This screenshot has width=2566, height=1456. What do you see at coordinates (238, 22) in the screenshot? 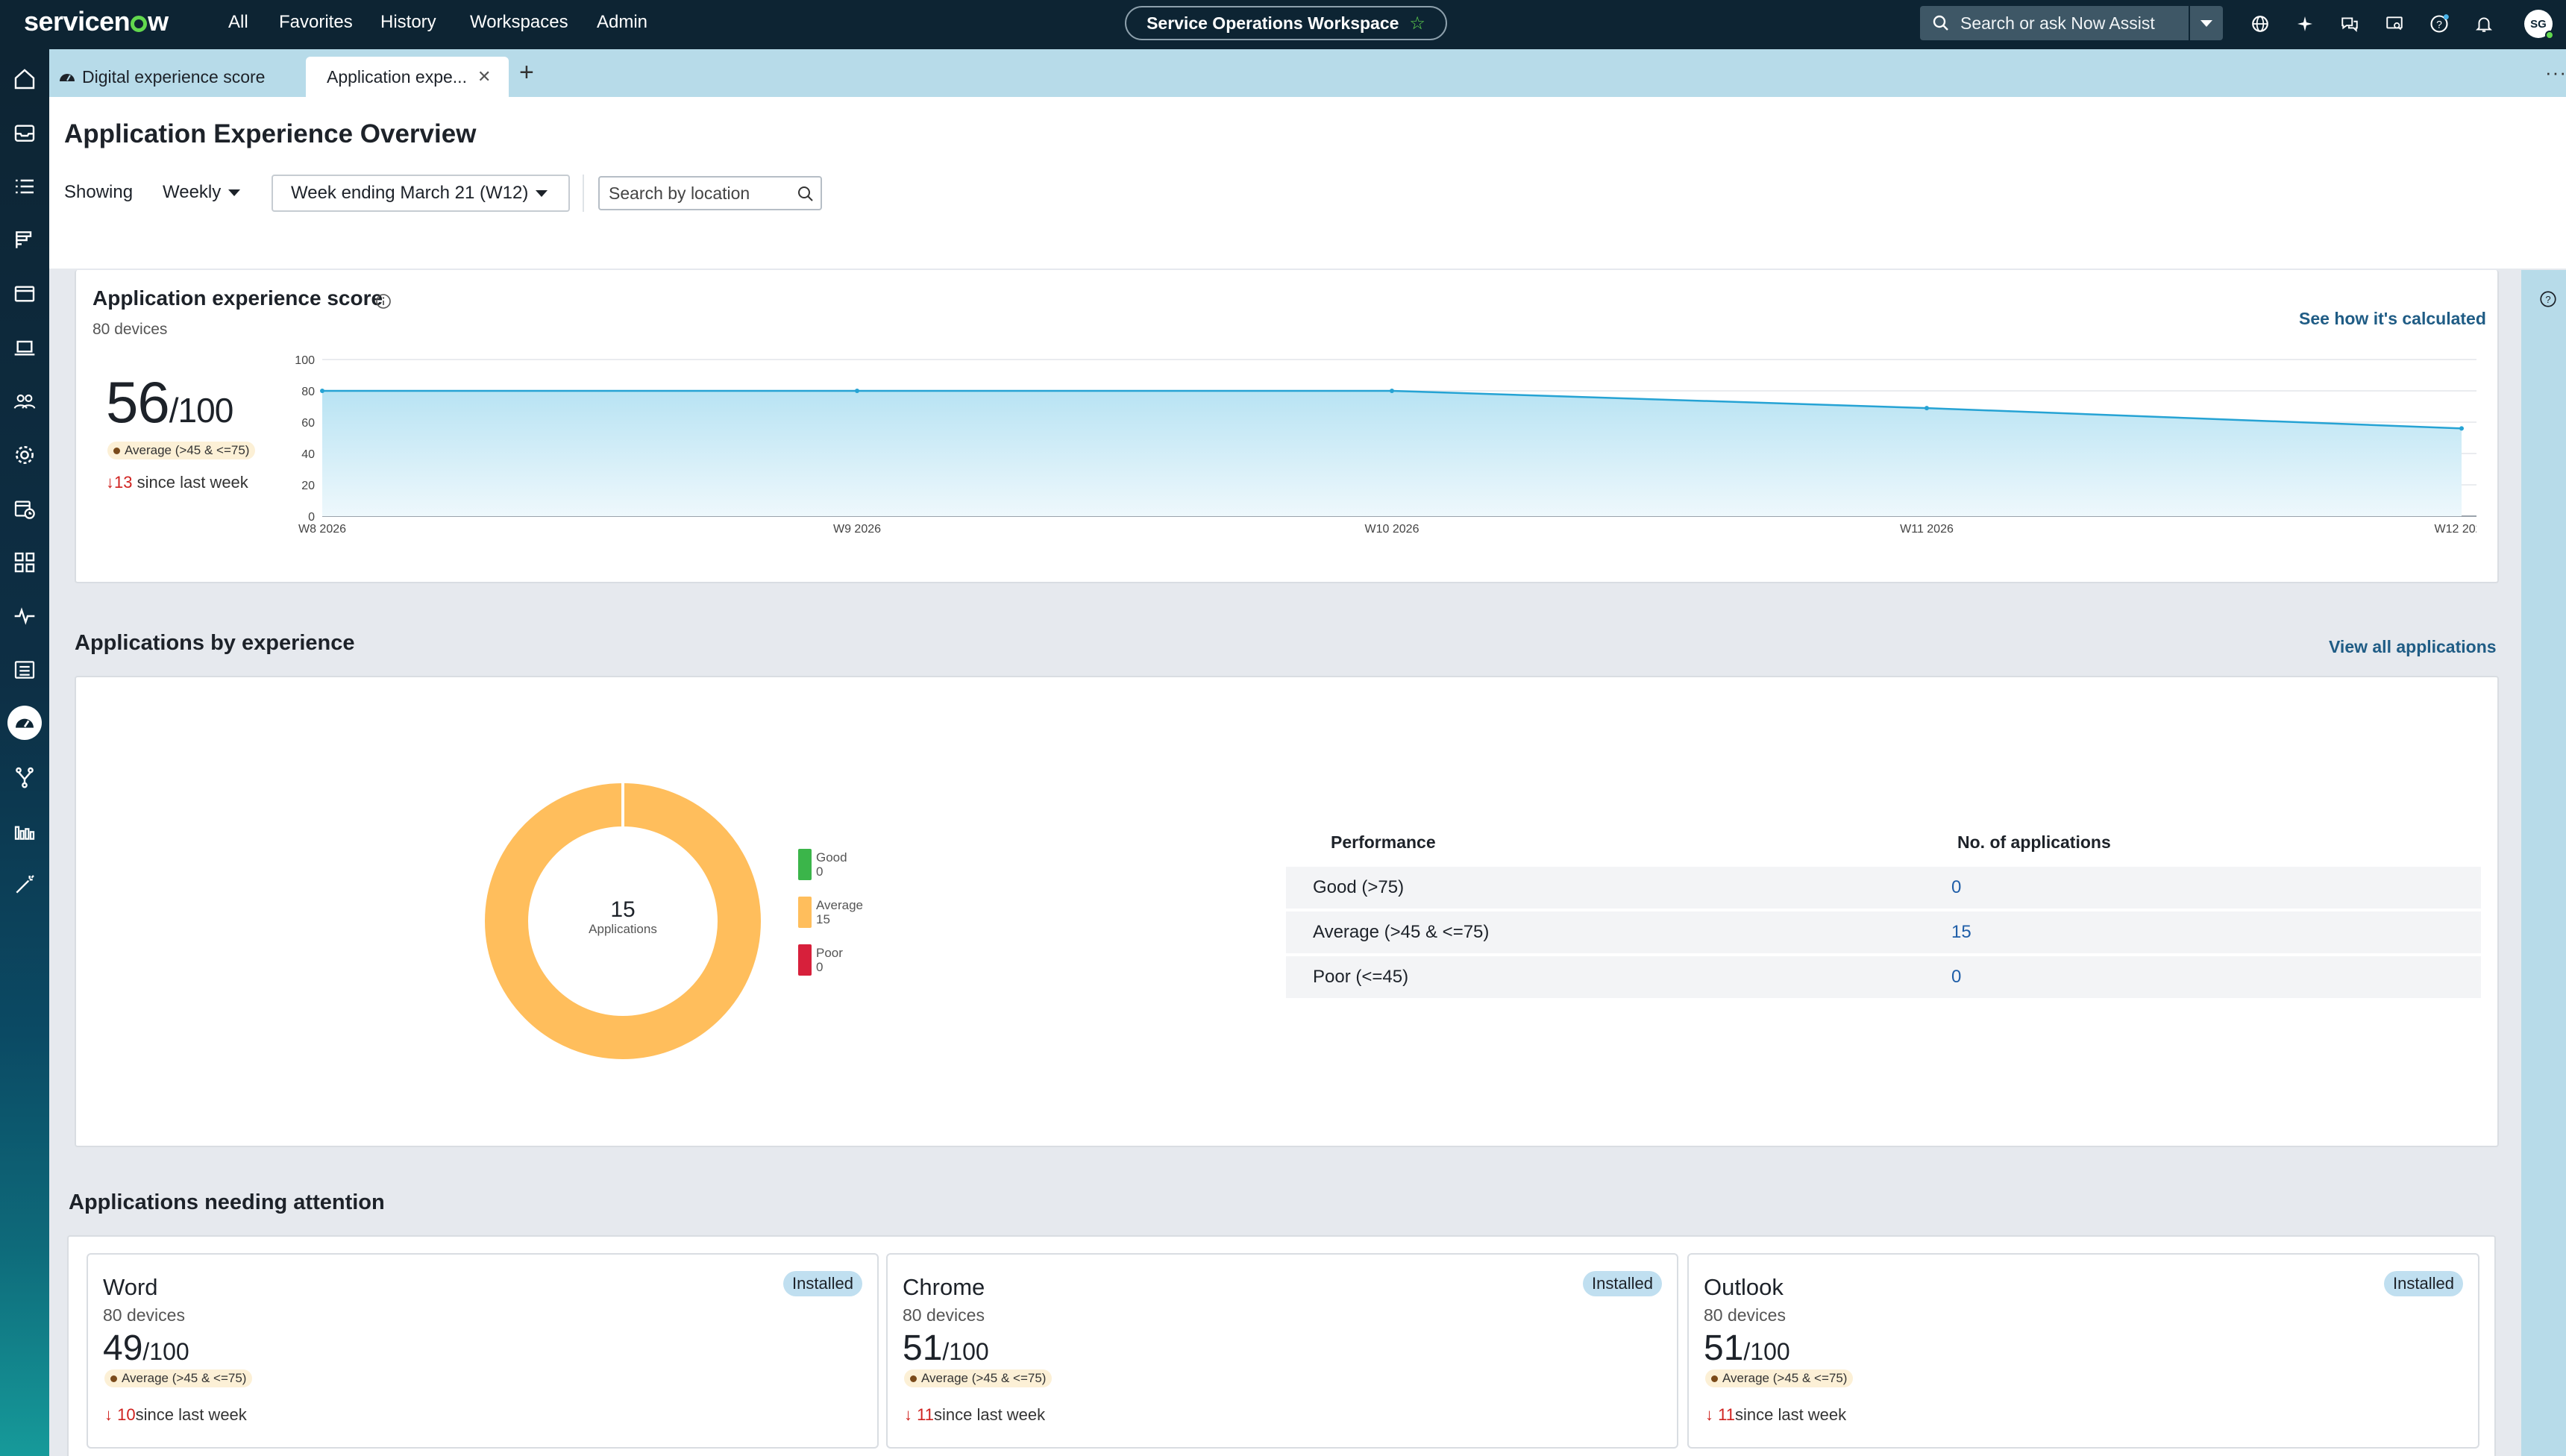
I see `menu-all: All` at bounding box center [238, 22].